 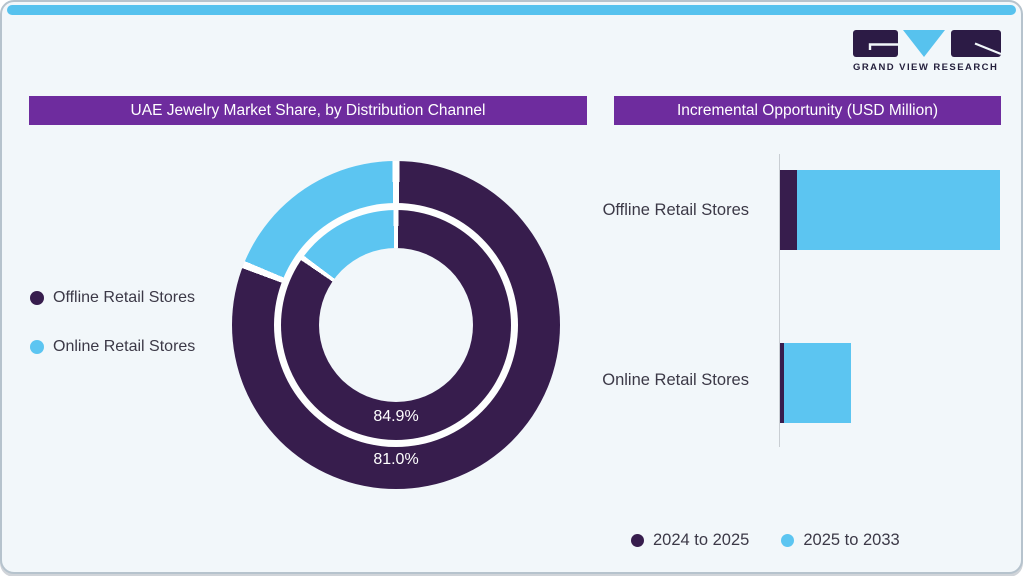 What do you see at coordinates (926, 67) in the screenshot?
I see `brand-logo-text: GRAND VIEW RESEARCH` at bounding box center [926, 67].